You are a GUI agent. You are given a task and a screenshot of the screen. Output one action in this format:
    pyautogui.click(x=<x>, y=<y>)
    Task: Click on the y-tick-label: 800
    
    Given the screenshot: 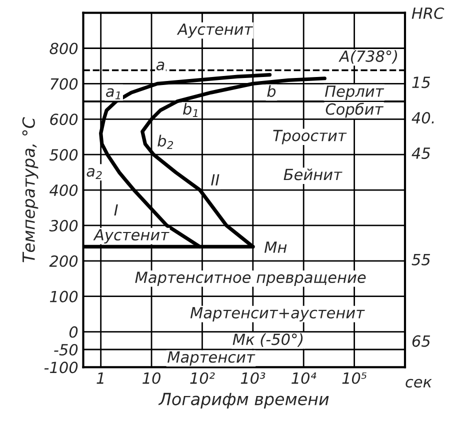 What is the action you would take?
    pyautogui.click(x=64, y=48)
    